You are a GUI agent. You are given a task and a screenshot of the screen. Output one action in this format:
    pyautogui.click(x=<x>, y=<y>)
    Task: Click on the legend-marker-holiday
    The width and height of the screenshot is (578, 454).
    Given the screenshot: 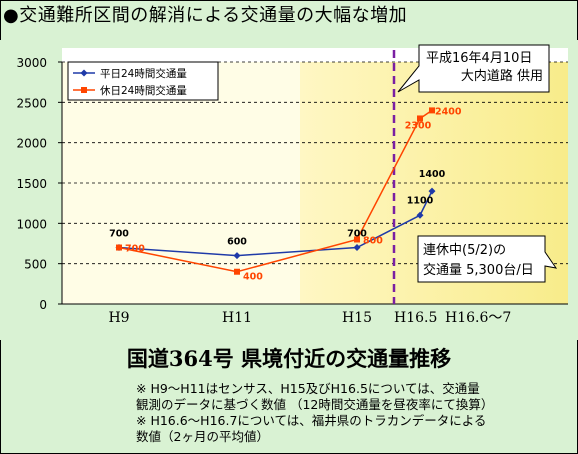 What is the action you would take?
    pyautogui.click(x=84, y=90)
    